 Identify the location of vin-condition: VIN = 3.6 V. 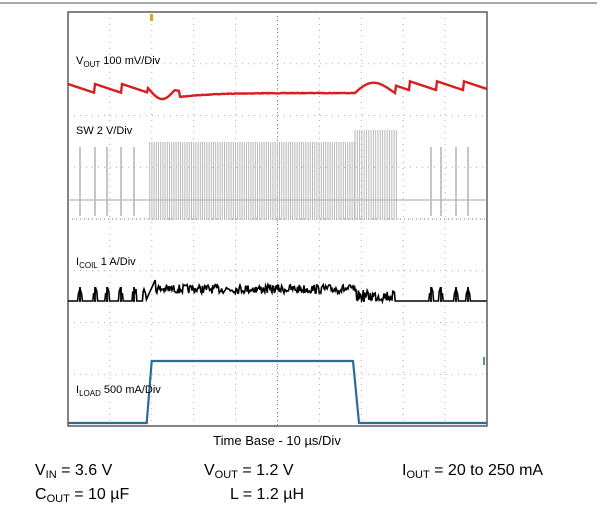
(74, 471).